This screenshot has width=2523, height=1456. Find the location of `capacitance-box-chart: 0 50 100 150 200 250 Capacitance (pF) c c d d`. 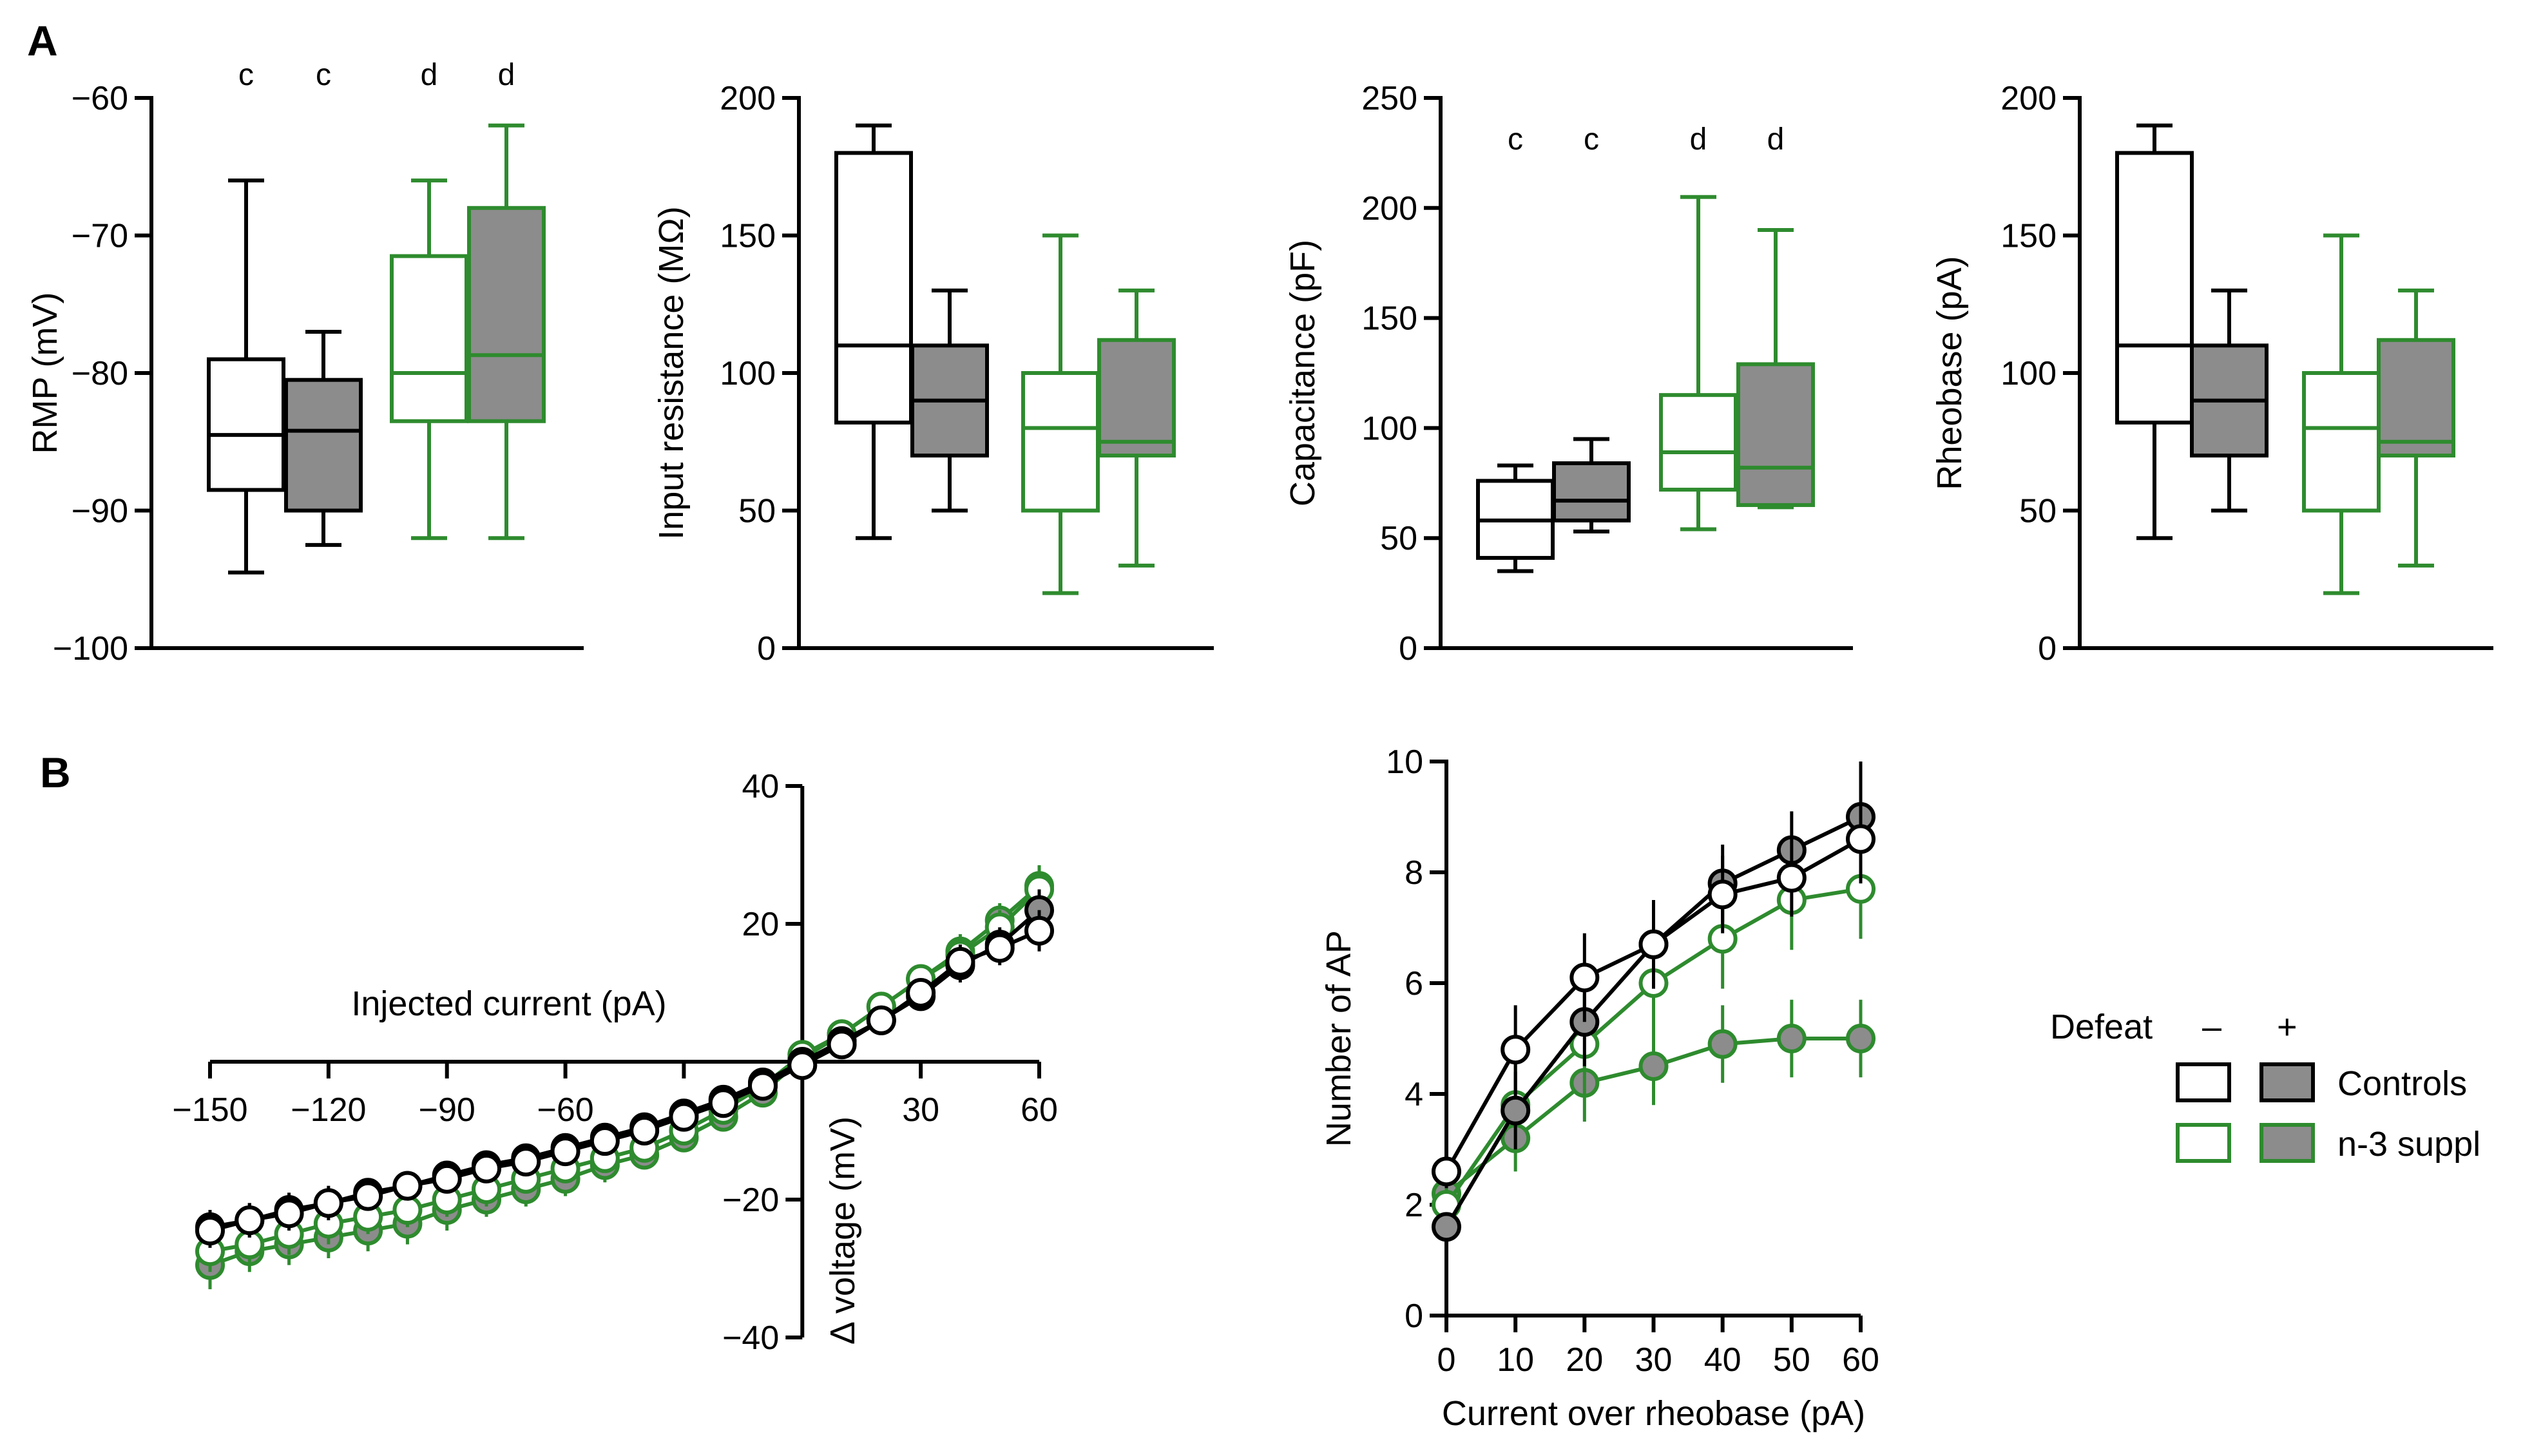

capacitance-box-chart: 0 50 100 150 200 250 Capacitance (pF) c c d d is located at coordinates (1568, 374).